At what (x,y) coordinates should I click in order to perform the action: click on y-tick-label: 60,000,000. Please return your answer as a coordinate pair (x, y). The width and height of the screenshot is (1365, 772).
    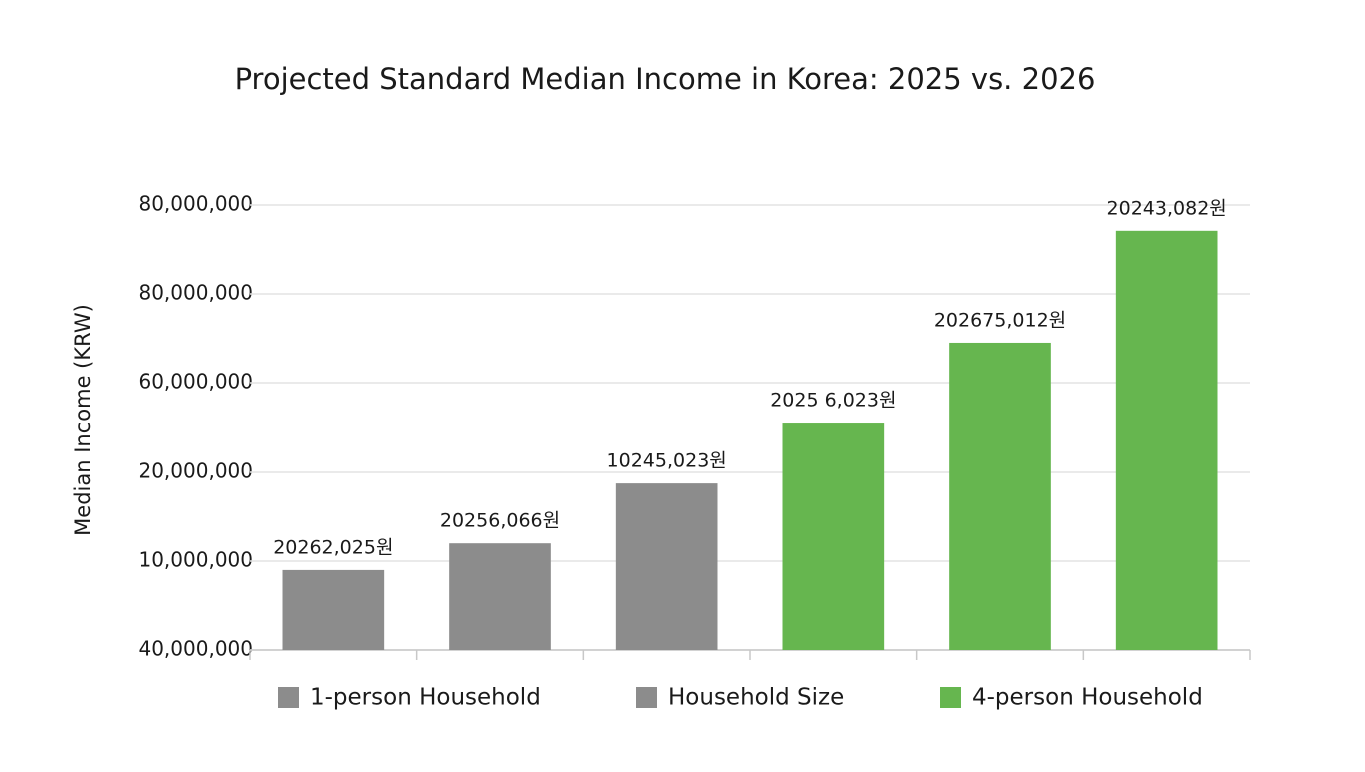
    Looking at the image, I should click on (195, 382).